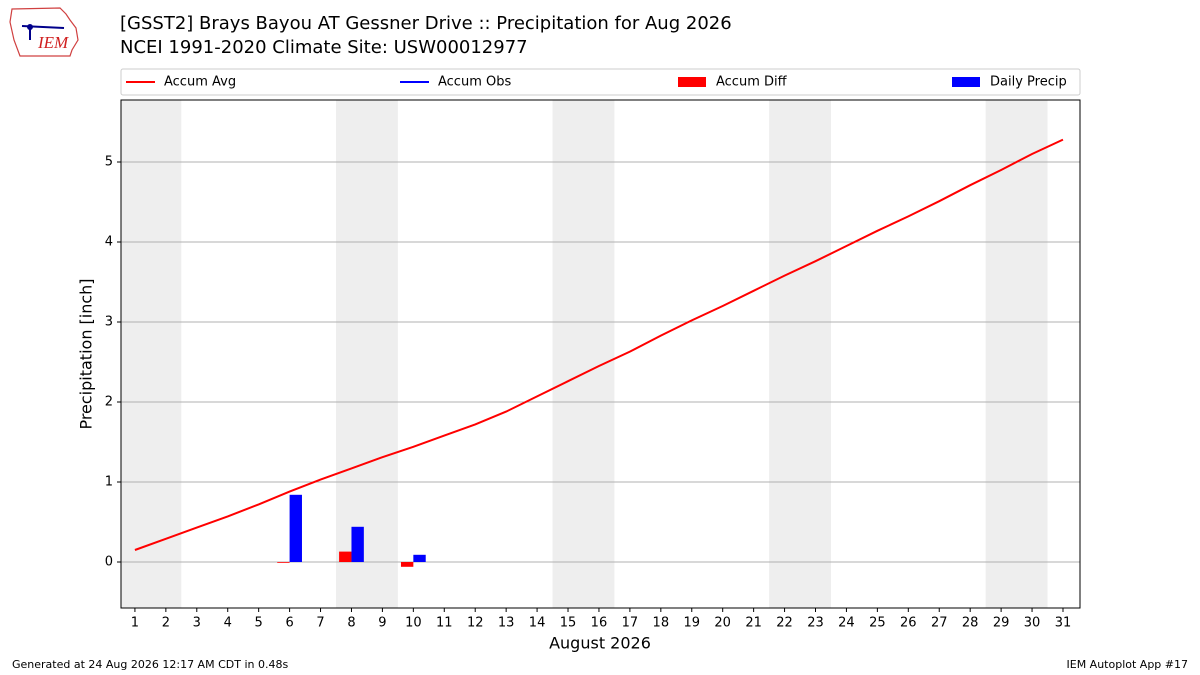  Describe the element at coordinates (320, 623) in the screenshot. I see `x-tick-label: 7` at that location.